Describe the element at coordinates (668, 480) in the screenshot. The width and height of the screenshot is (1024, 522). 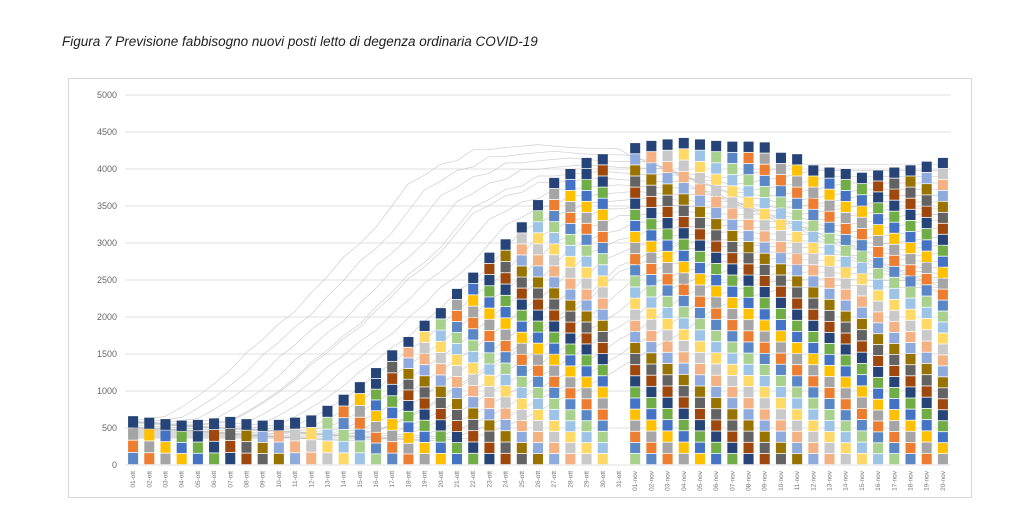
I see `x-tick-label: 03-nov` at that location.